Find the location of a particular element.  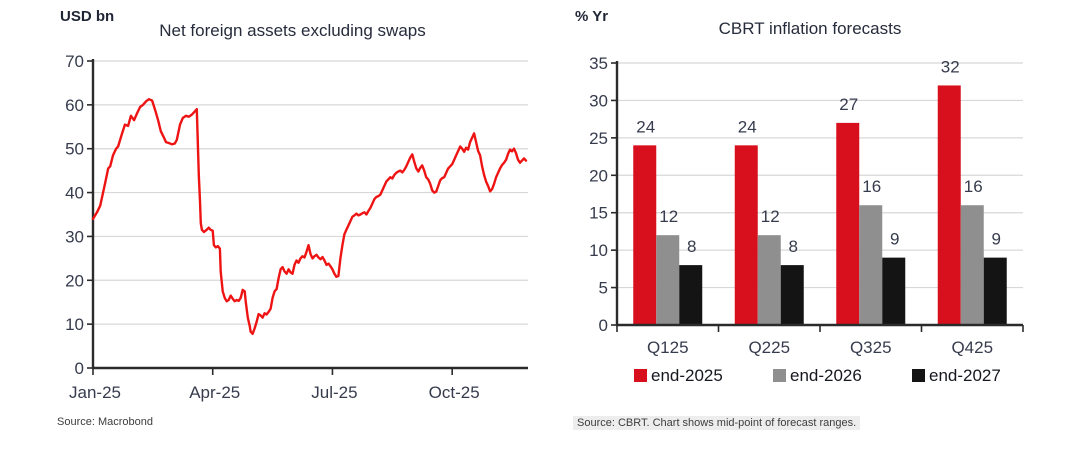

x-tick-label: Apr-25 is located at coordinates (214, 392).